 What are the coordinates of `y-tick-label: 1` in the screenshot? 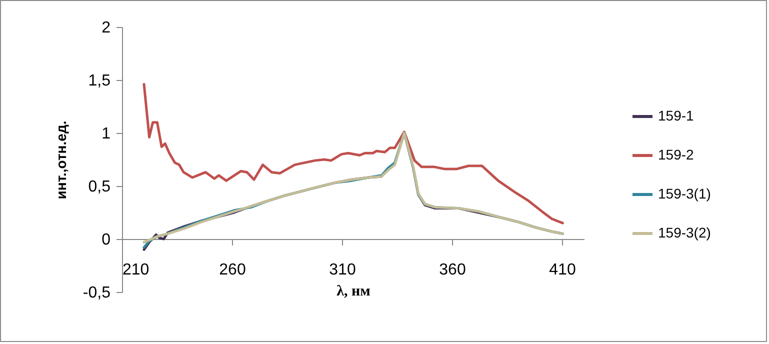 It's located at (106, 134).